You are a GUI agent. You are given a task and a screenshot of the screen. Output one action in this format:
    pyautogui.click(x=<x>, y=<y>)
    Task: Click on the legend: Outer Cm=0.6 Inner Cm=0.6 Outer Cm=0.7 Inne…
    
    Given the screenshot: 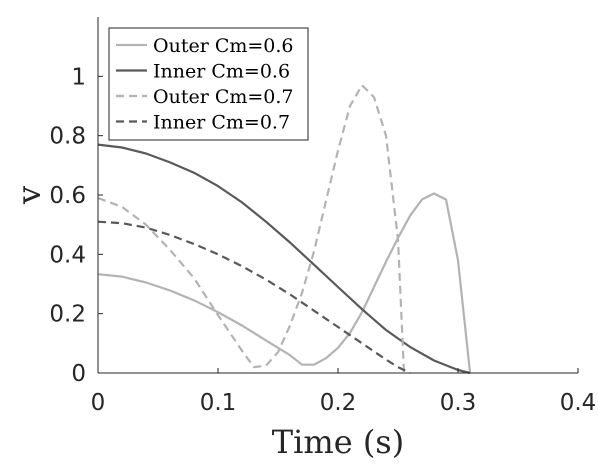 What is the action you would take?
    pyautogui.click(x=208, y=84)
    